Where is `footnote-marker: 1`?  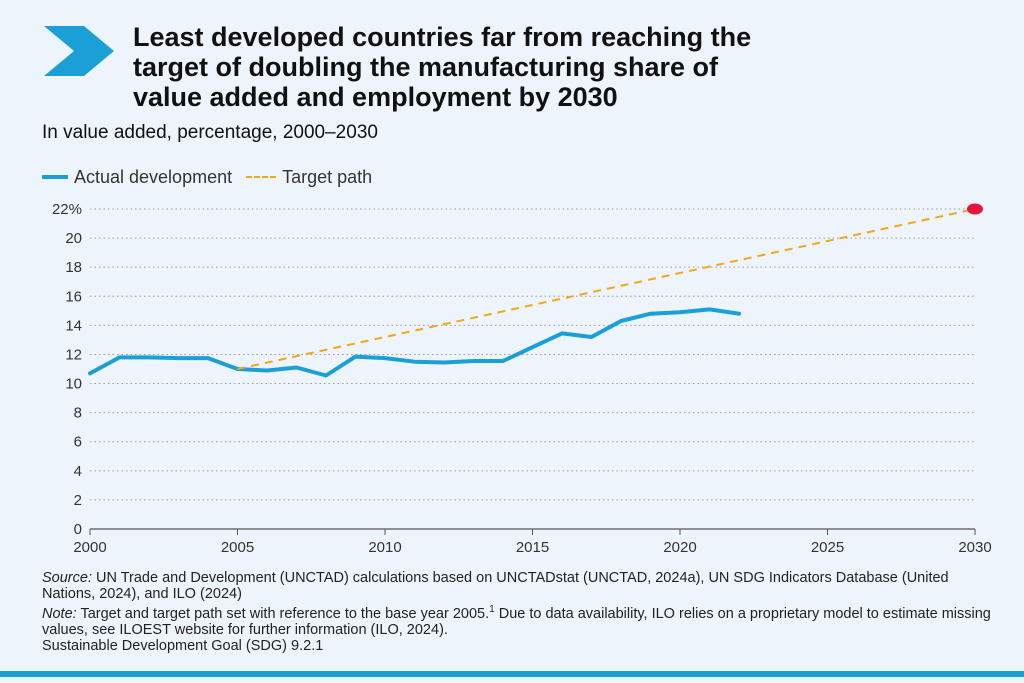 footnote-marker: 1 is located at coordinates (492, 609).